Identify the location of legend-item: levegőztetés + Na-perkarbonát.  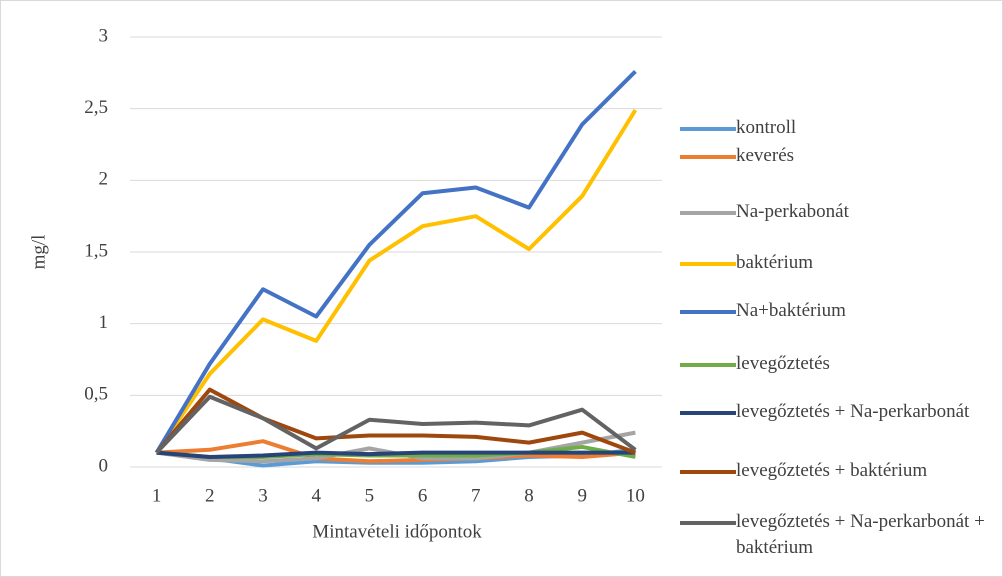
(833, 412).